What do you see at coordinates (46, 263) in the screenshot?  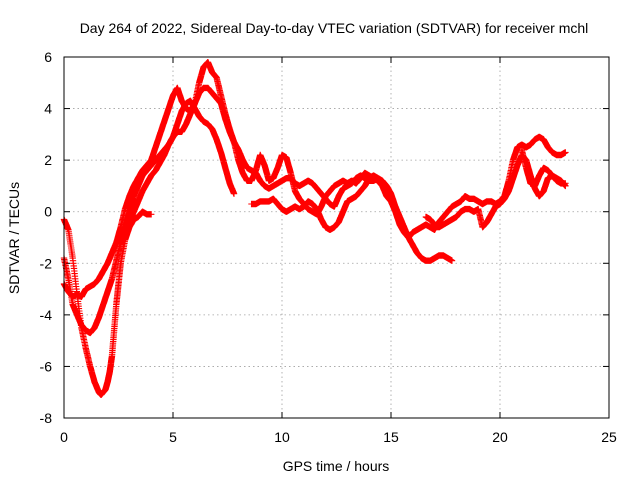 I see `y-tick-label: -2` at bounding box center [46, 263].